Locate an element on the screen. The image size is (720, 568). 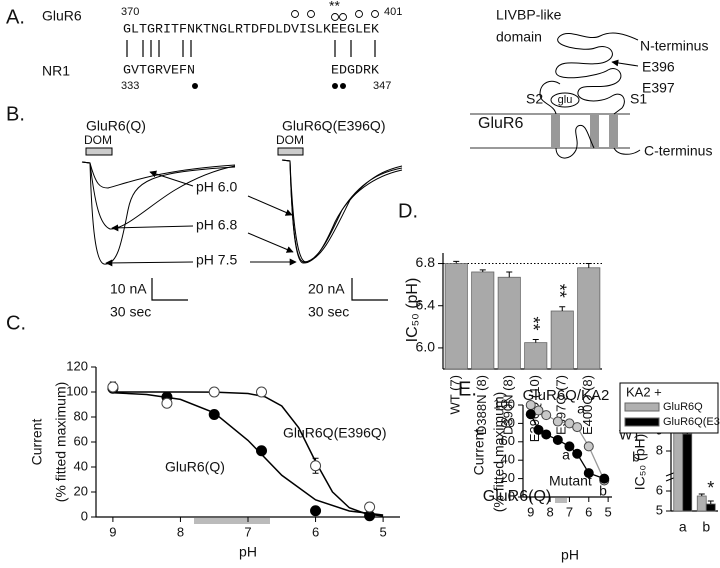
y-tick-label: 80 is located at coordinates (81, 415).